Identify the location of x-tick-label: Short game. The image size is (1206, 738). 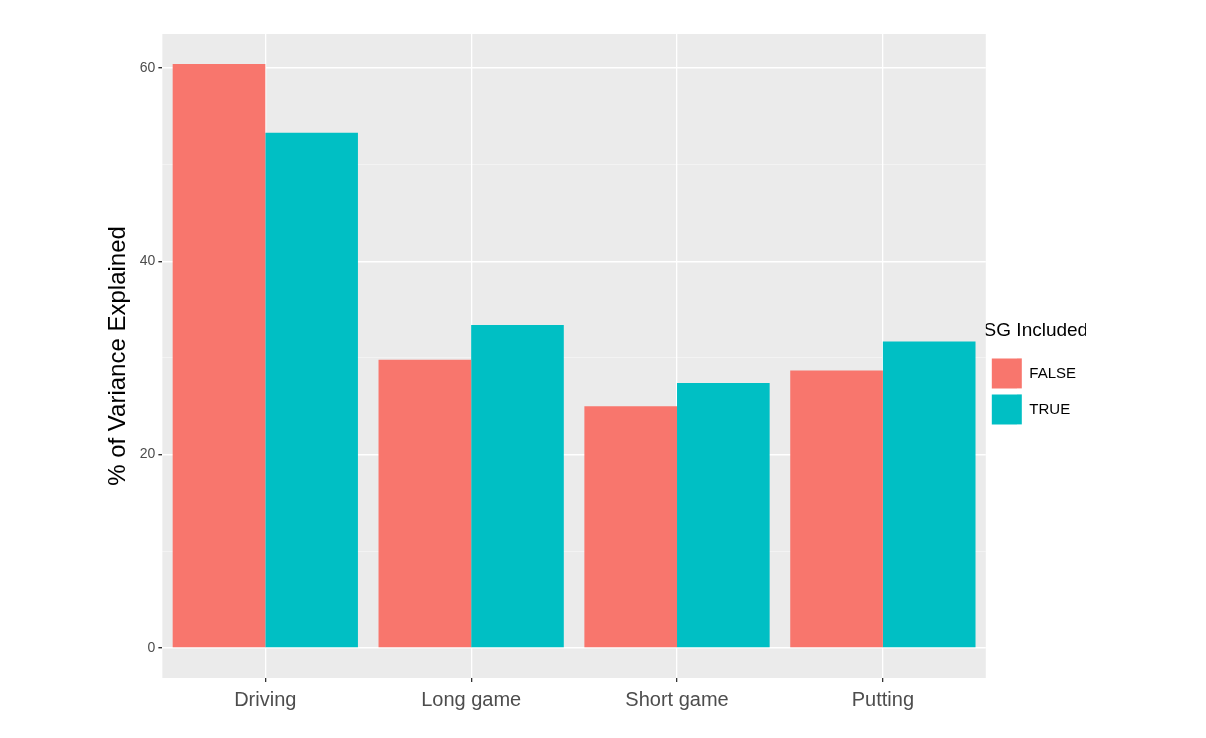
(677, 698).